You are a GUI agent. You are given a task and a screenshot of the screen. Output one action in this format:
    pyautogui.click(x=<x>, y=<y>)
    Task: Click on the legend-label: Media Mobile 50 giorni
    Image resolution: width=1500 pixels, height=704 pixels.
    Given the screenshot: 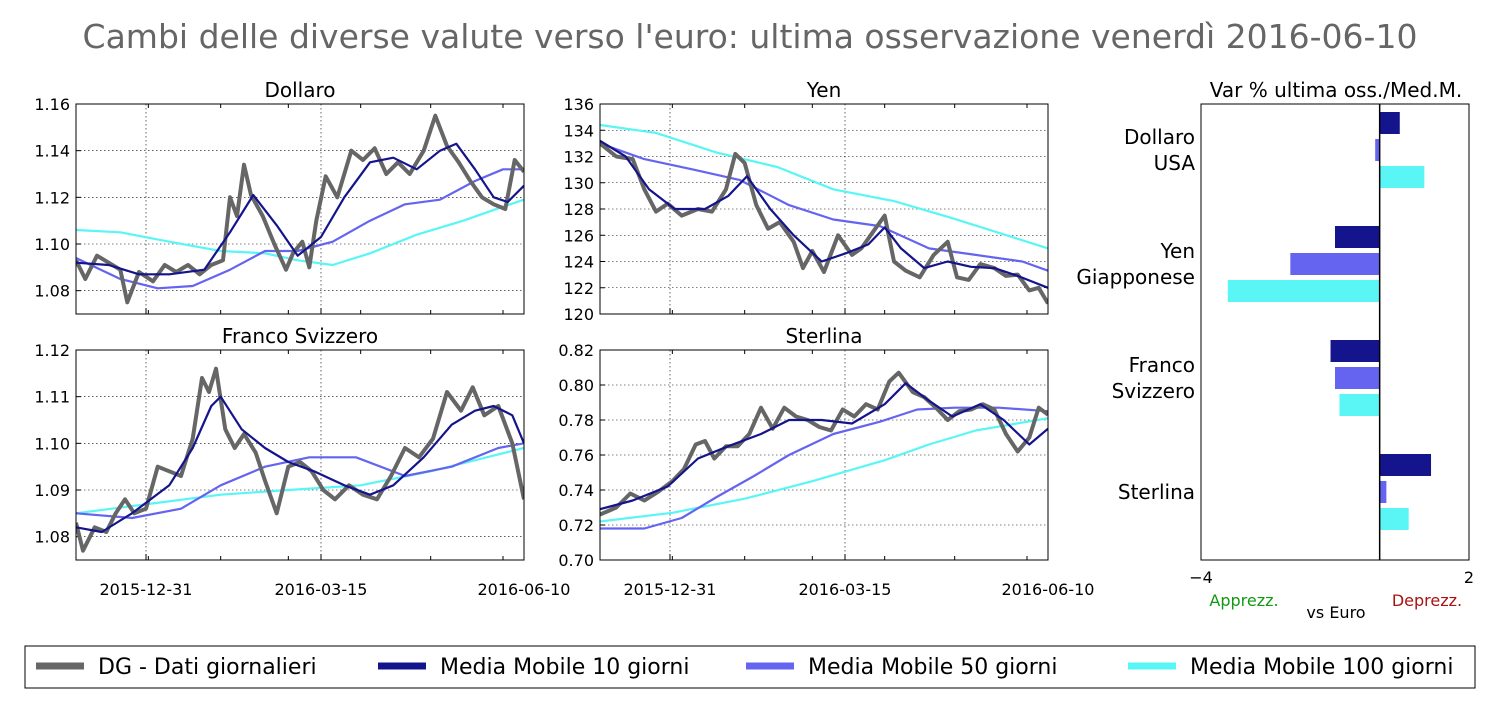 What is the action you would take?
    pyautogui.click(x=932, y=667)
    